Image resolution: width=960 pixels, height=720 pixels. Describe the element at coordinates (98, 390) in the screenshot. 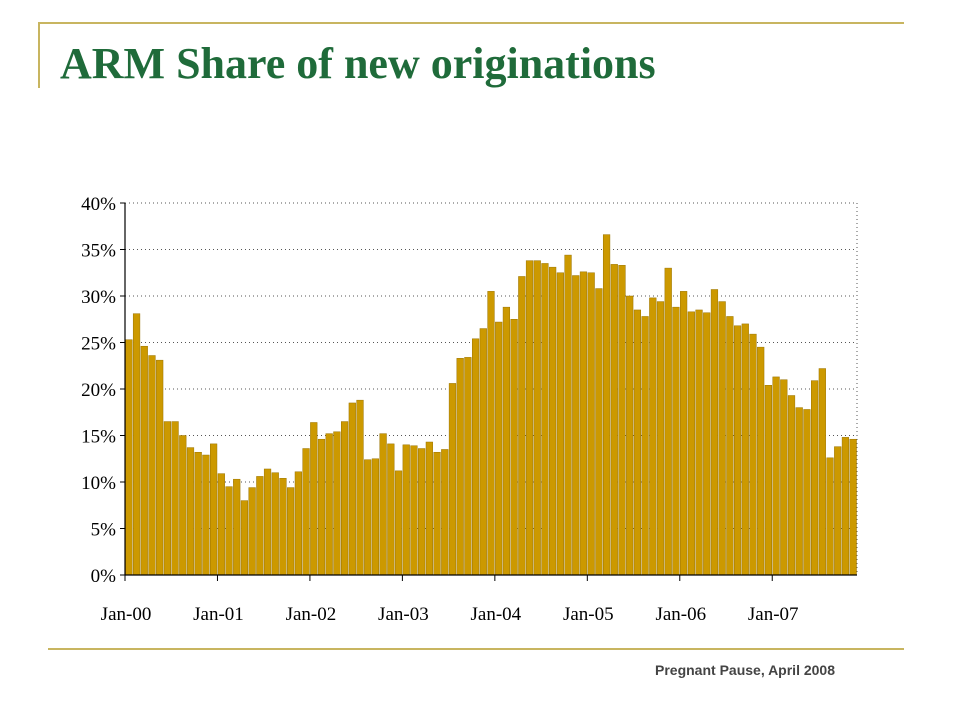

I see `y-tick-label: 20%` at that location.